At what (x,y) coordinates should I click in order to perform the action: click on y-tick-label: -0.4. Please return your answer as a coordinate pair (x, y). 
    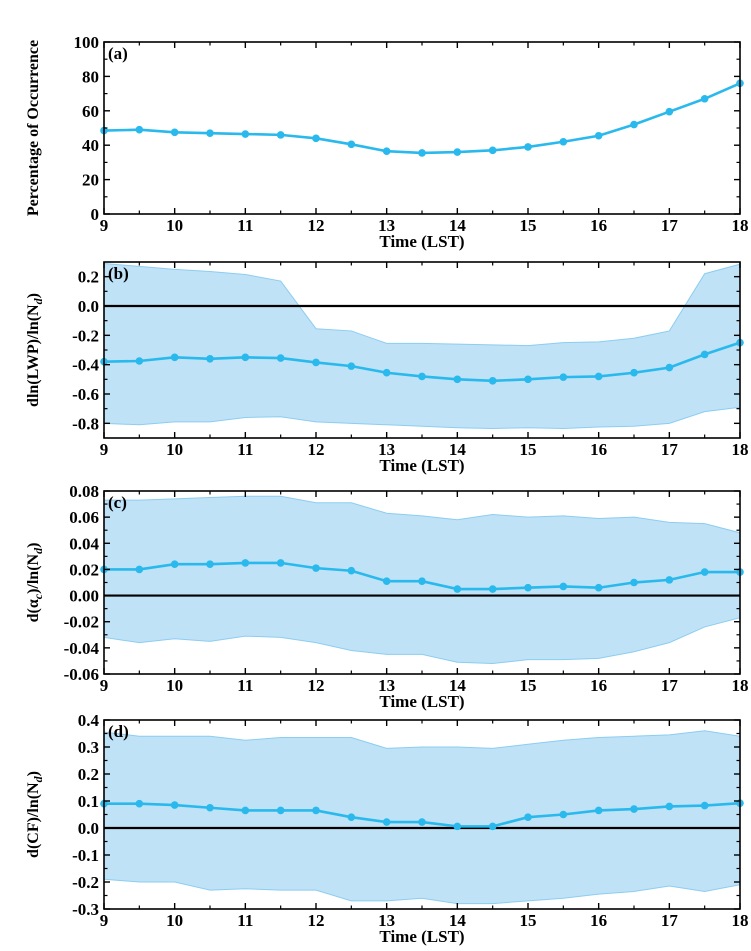
    Looking at the image, I should click on (85, 365).